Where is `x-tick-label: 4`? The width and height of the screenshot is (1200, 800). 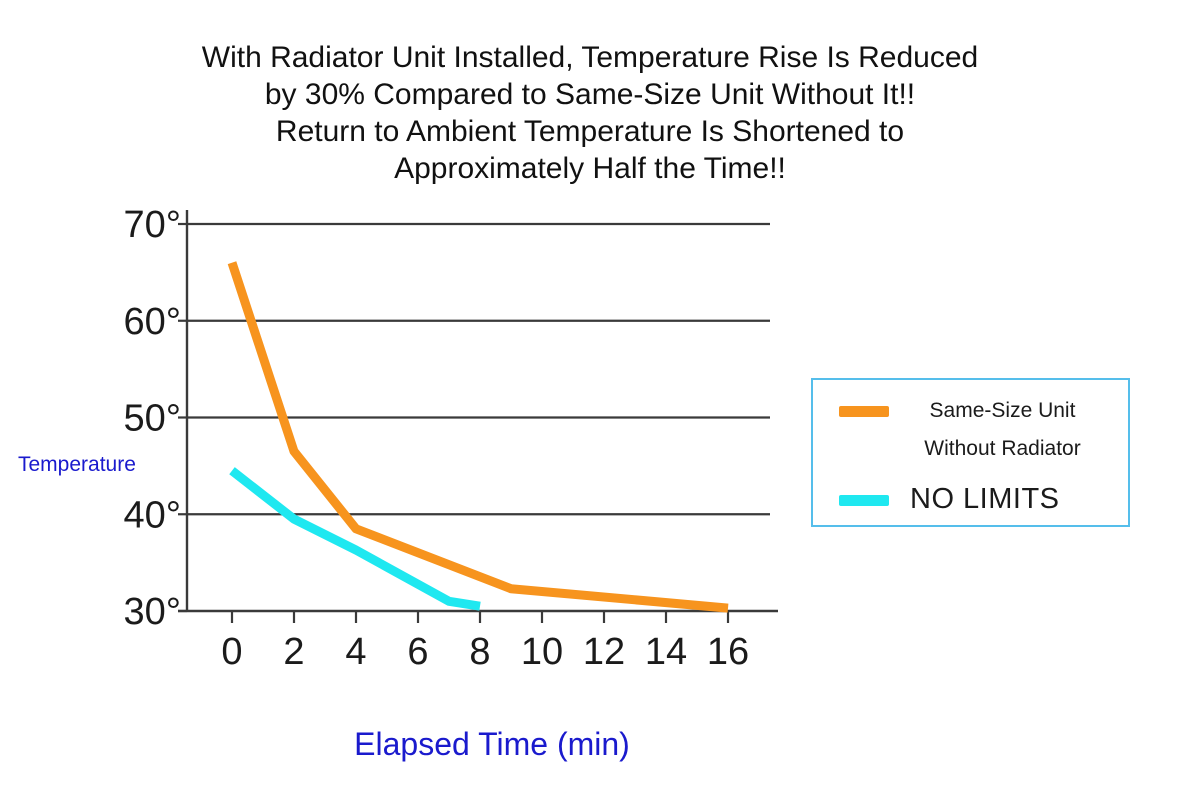
x-tick-label: 4 is located at coordinates (355, 652).